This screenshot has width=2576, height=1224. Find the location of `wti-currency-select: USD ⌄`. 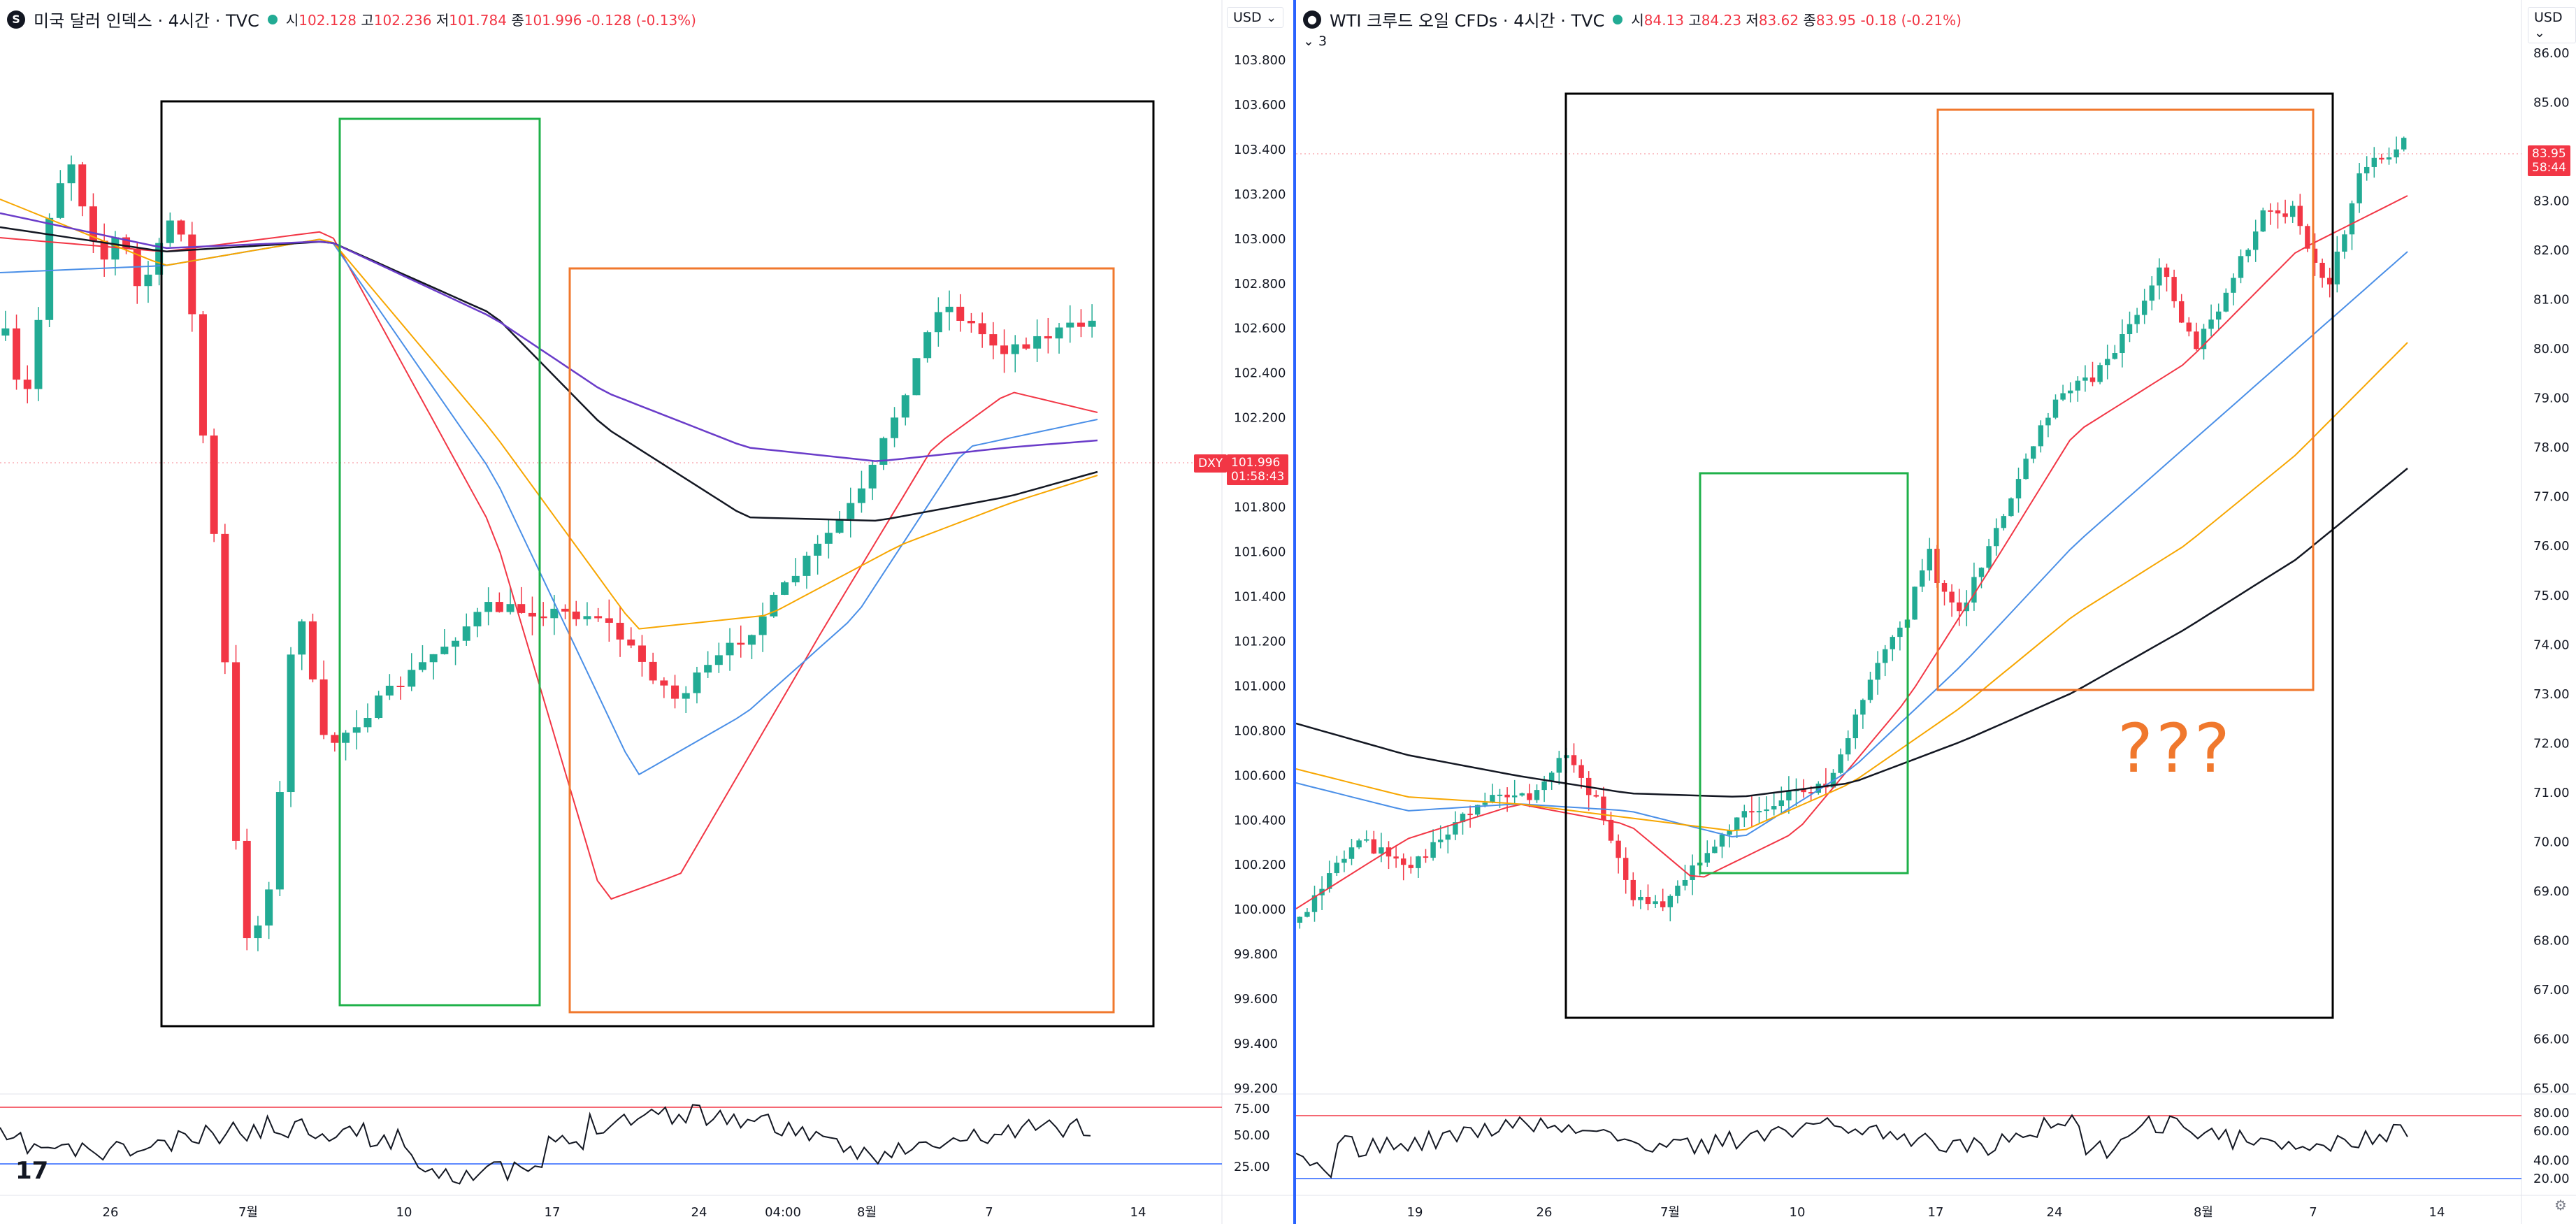

wti-currency-select: USD ⌄ is located at coordinates (2552, 25).